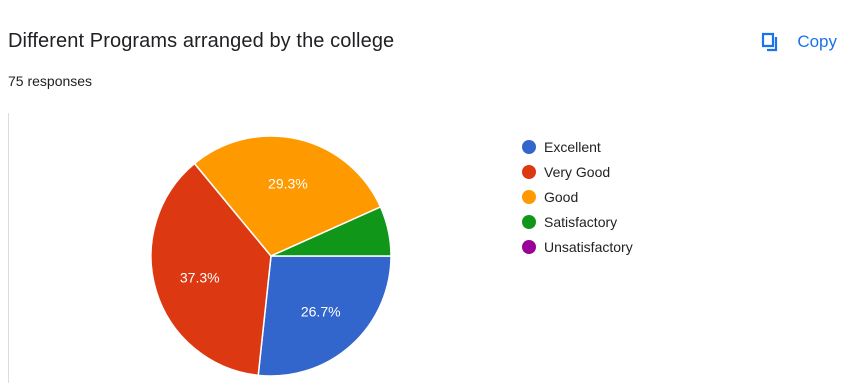 This screenshot has height=383, width=859. I want to click on response-count: 75 responses, so click(50, 81).